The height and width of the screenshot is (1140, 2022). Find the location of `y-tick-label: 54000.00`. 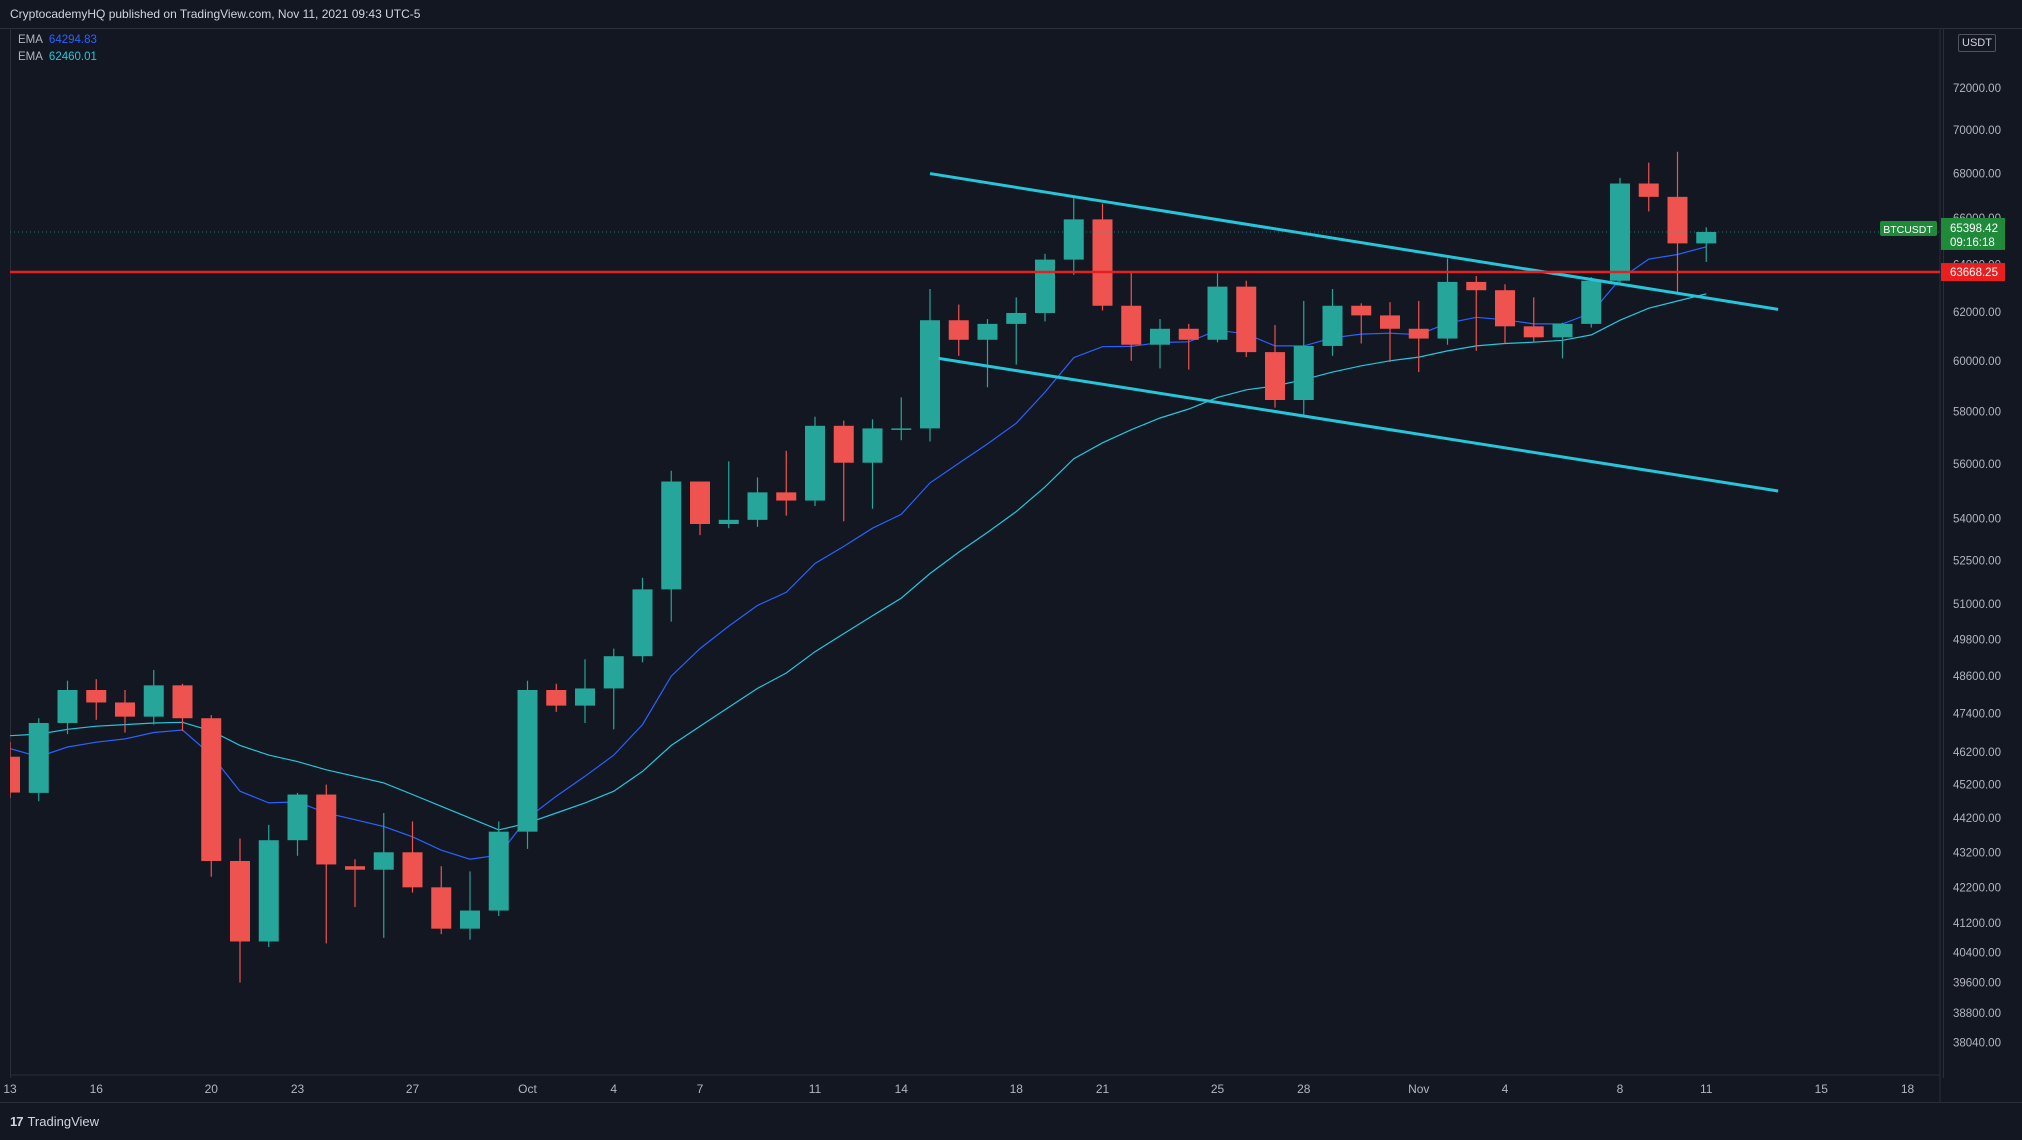

y-tick-label: 54000.00 is located at coordinates (1977, 519).